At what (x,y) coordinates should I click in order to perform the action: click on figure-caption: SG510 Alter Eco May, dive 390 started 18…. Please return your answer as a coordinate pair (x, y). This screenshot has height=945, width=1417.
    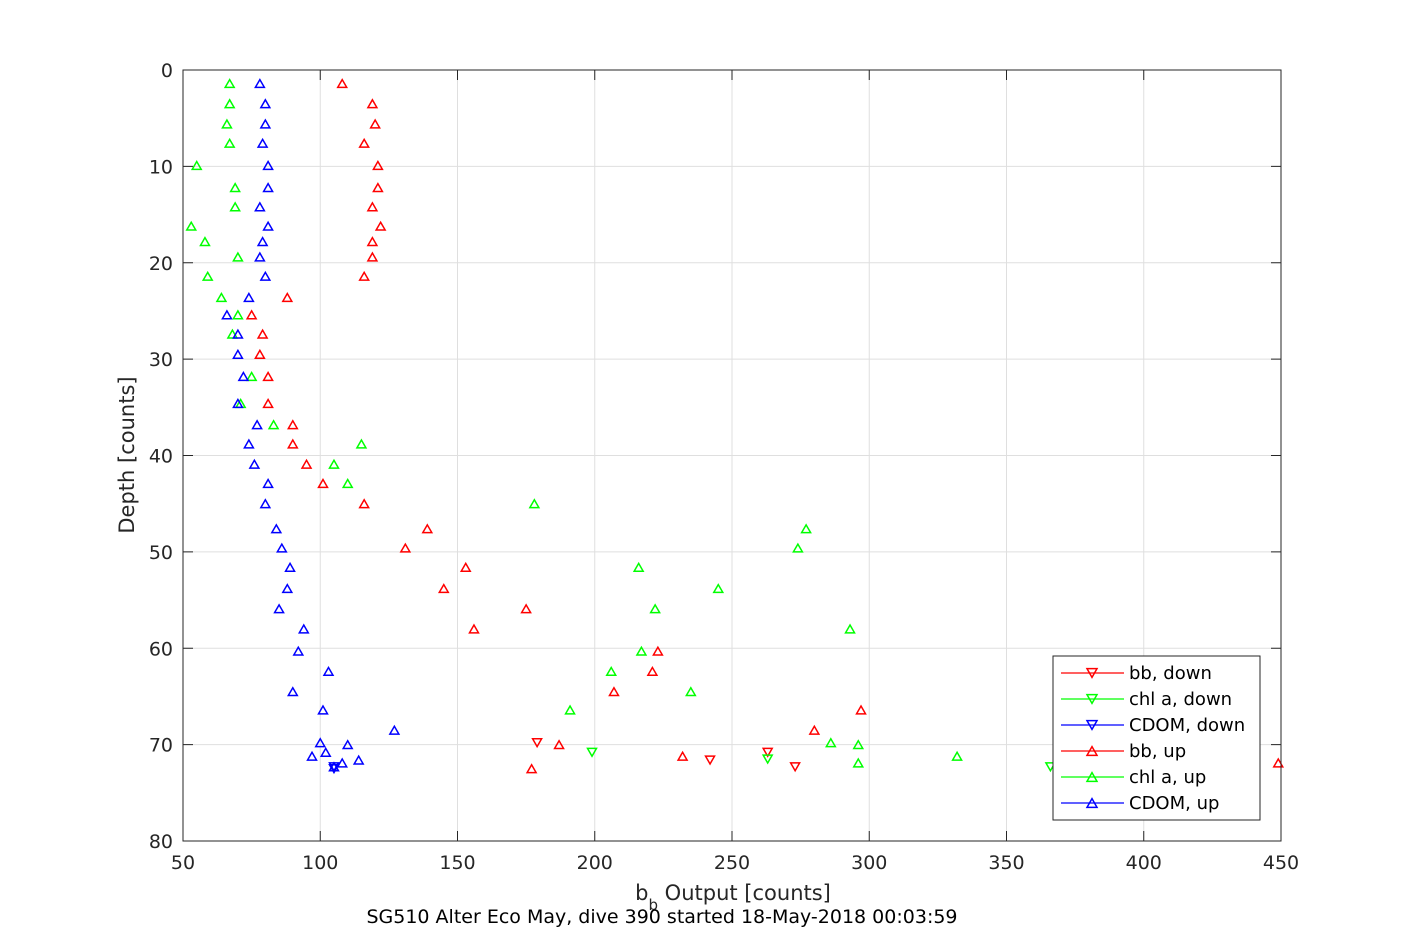
    Looking at the image, I should click on (661, 917).